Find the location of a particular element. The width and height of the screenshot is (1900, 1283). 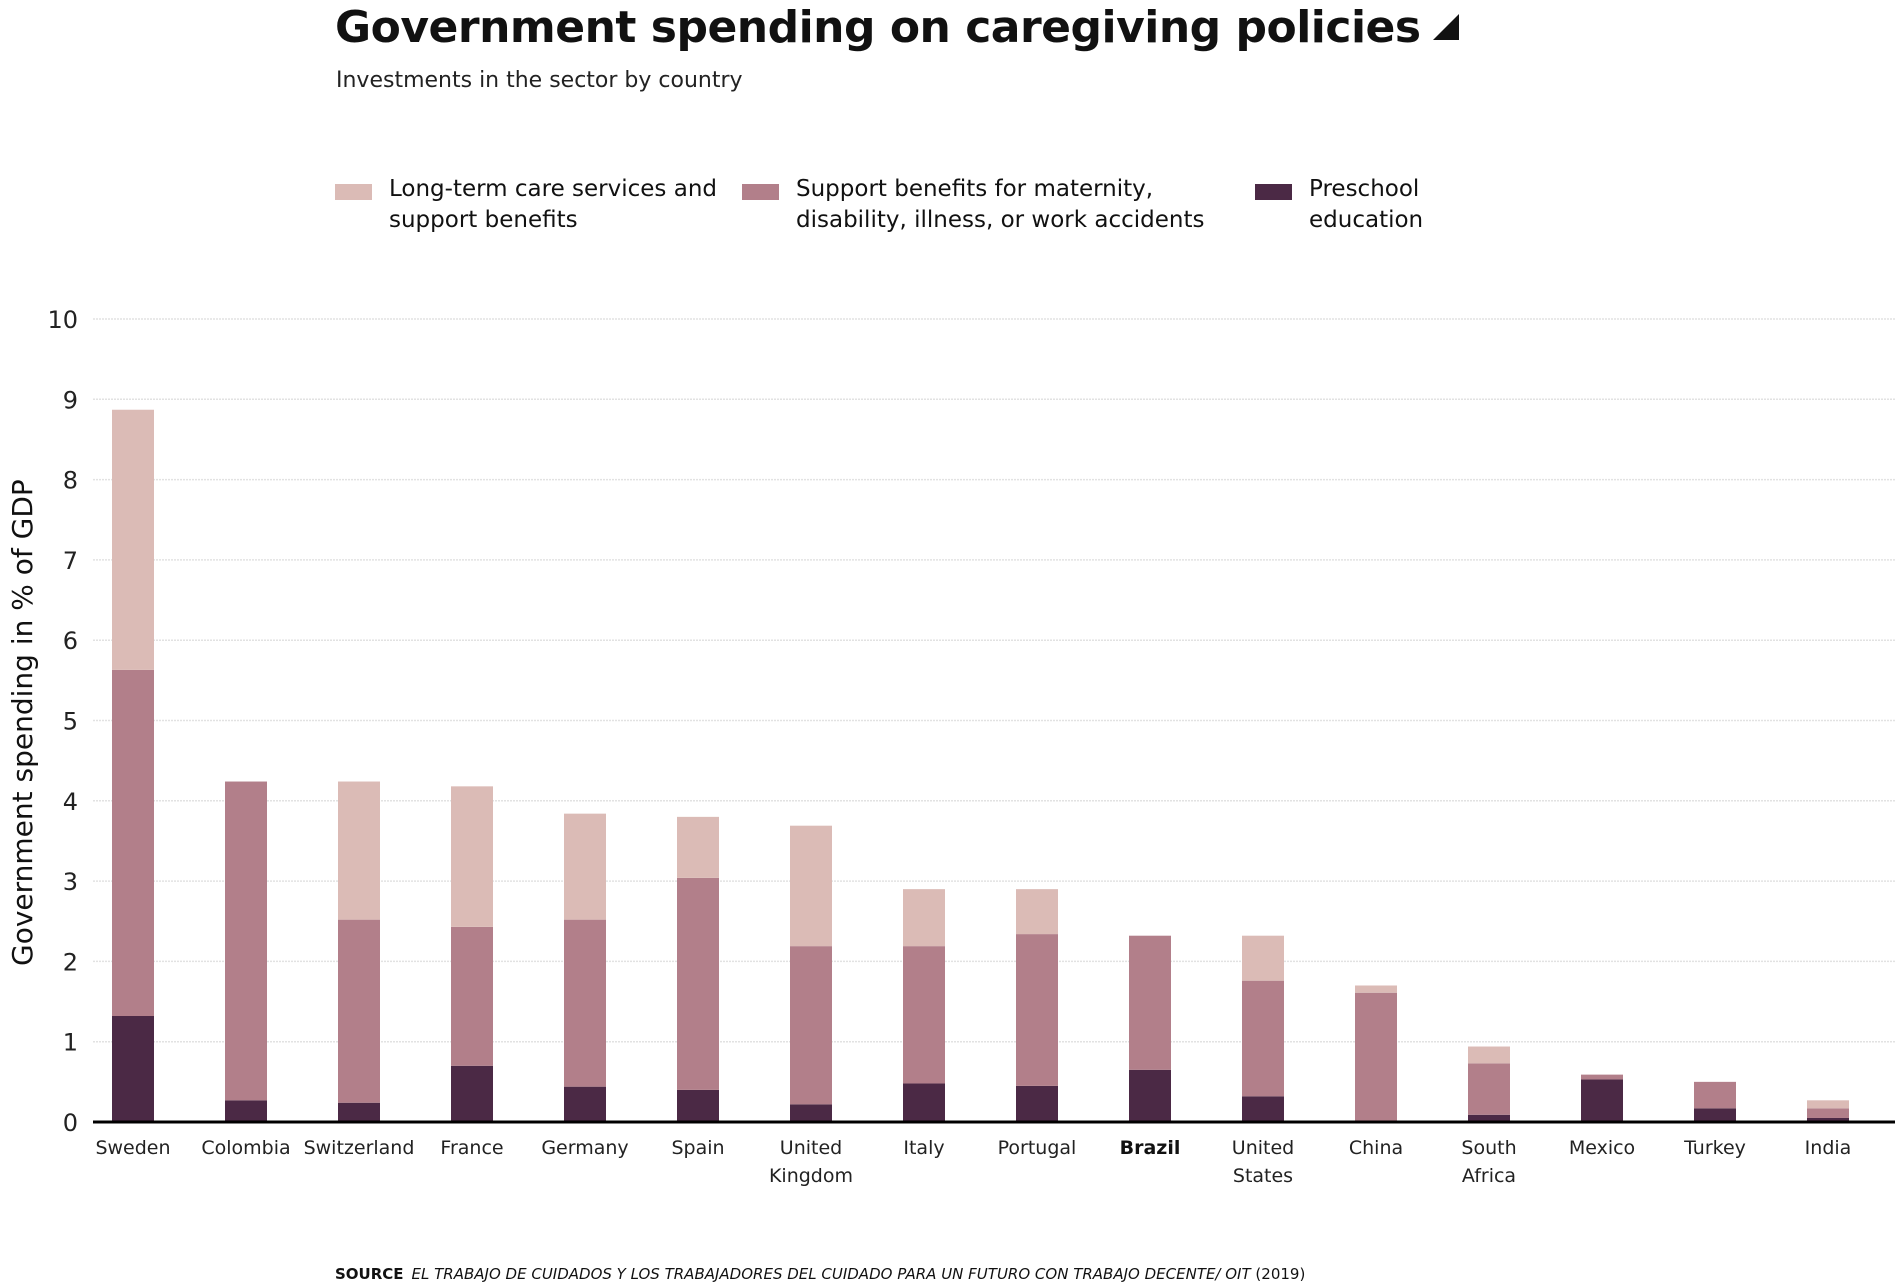

x-tick-label: Brazil is located at coordinates (1150, 1148).